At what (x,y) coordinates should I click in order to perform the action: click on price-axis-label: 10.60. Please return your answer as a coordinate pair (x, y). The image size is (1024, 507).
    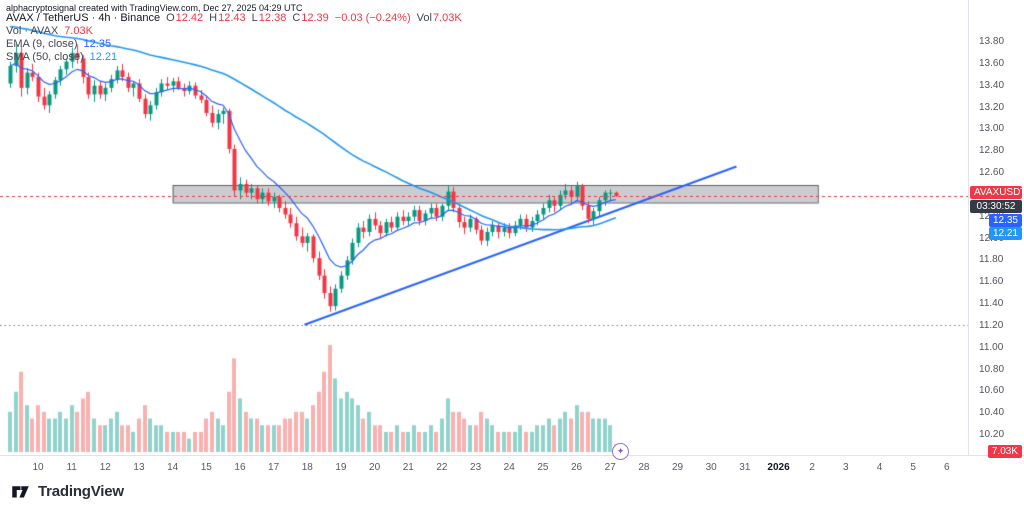
    Looking at the image, I should click on (992, 391).